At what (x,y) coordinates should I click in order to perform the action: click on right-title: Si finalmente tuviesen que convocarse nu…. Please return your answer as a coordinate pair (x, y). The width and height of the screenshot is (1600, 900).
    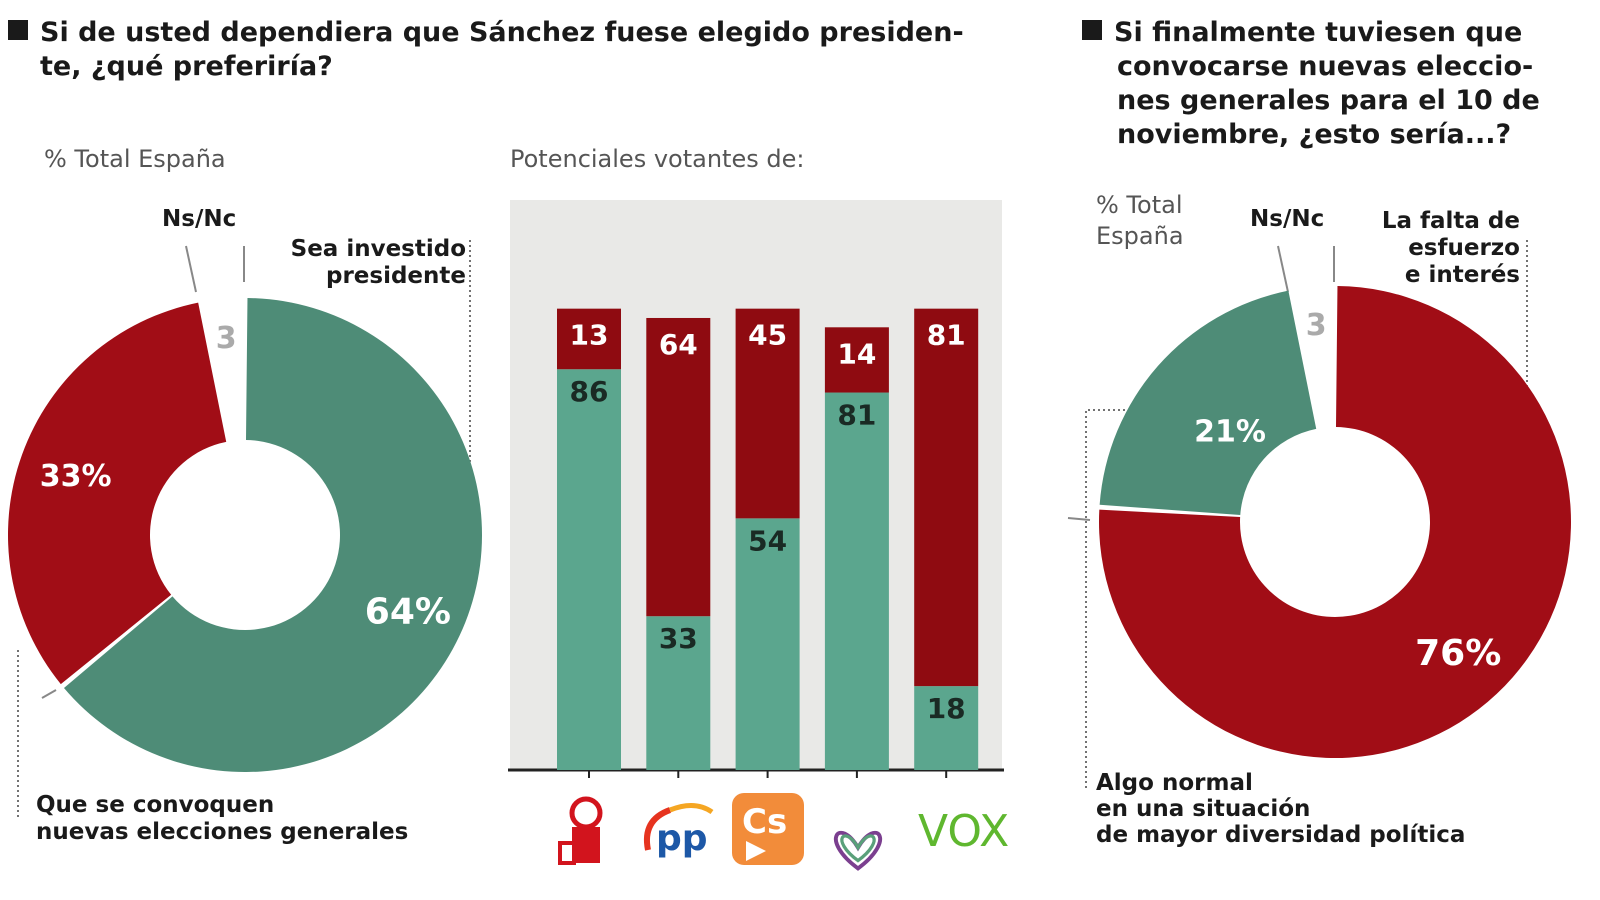
    Looking at the image, I should click on (1311, 84).